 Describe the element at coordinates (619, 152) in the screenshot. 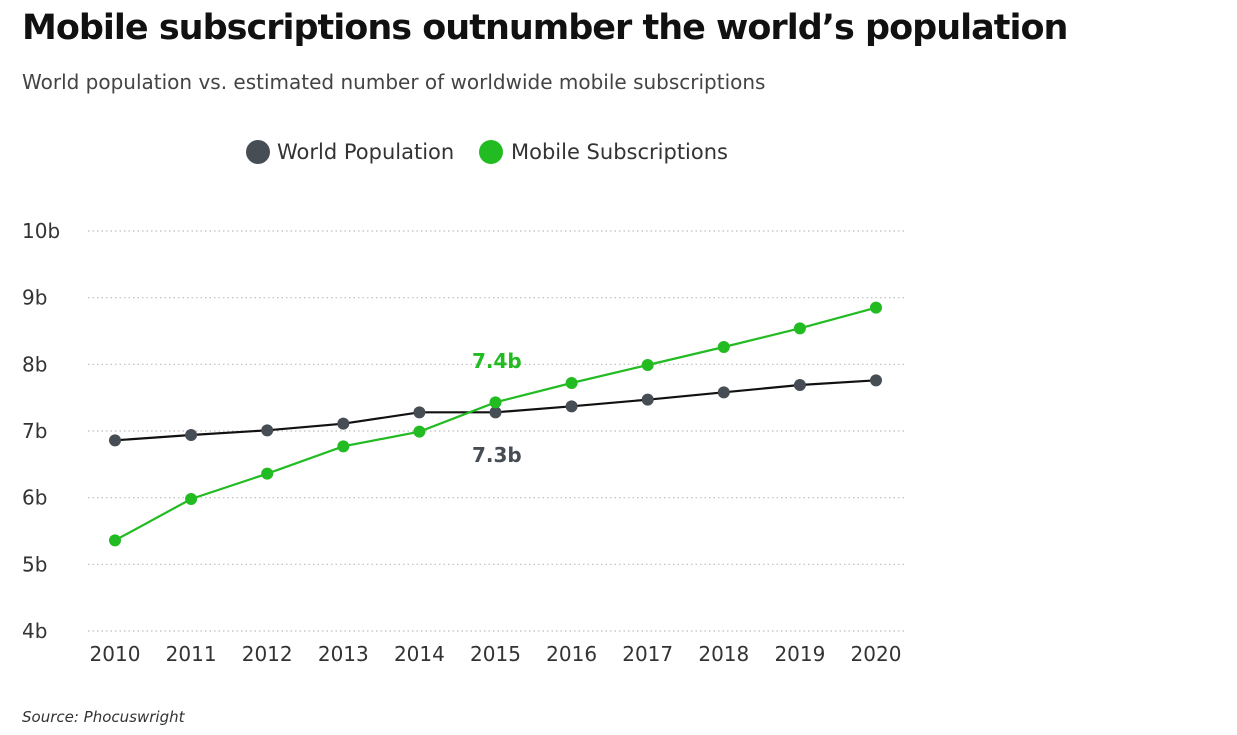

I see `legend-label-mobile-subscriptions: Mobile Subscriptions` at that location.